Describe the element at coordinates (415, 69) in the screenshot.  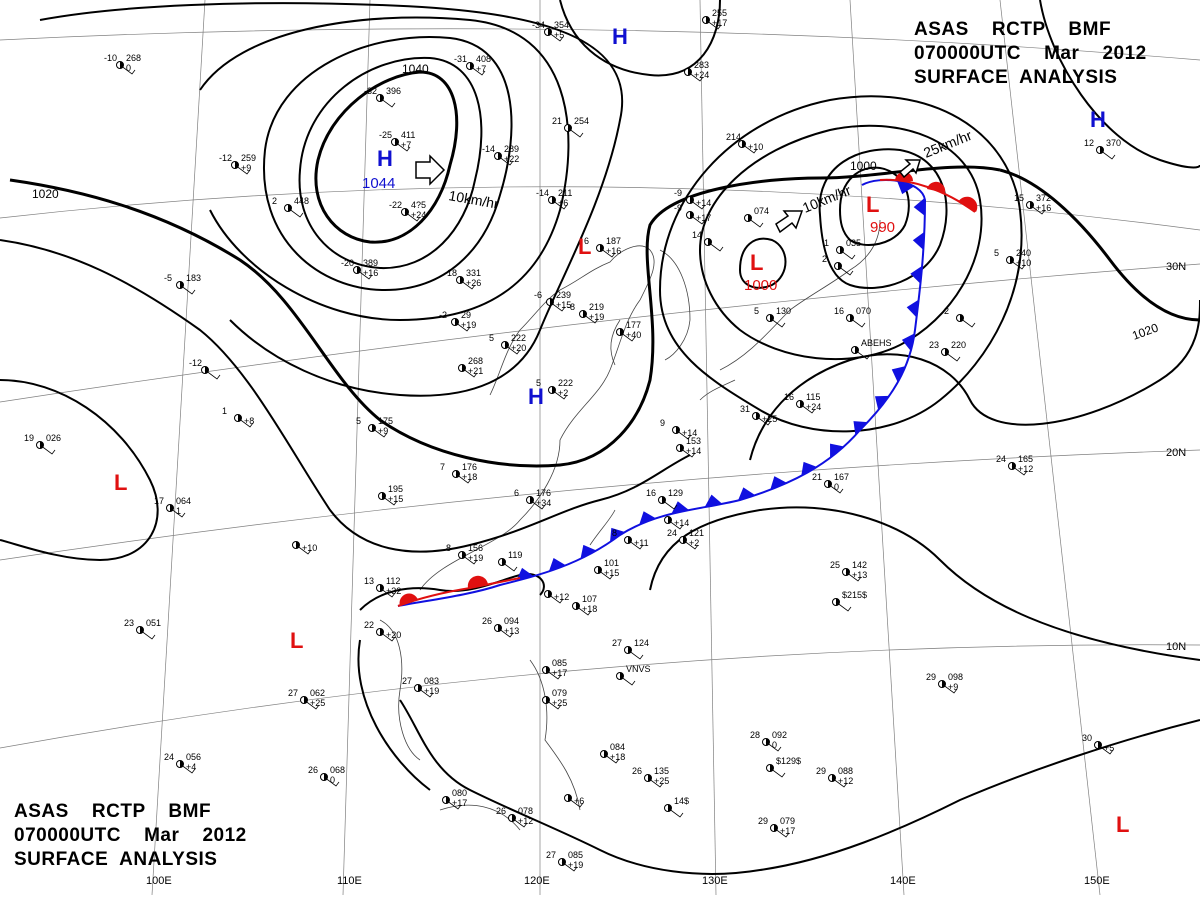
I see `isobar-label: 1040` at that location.